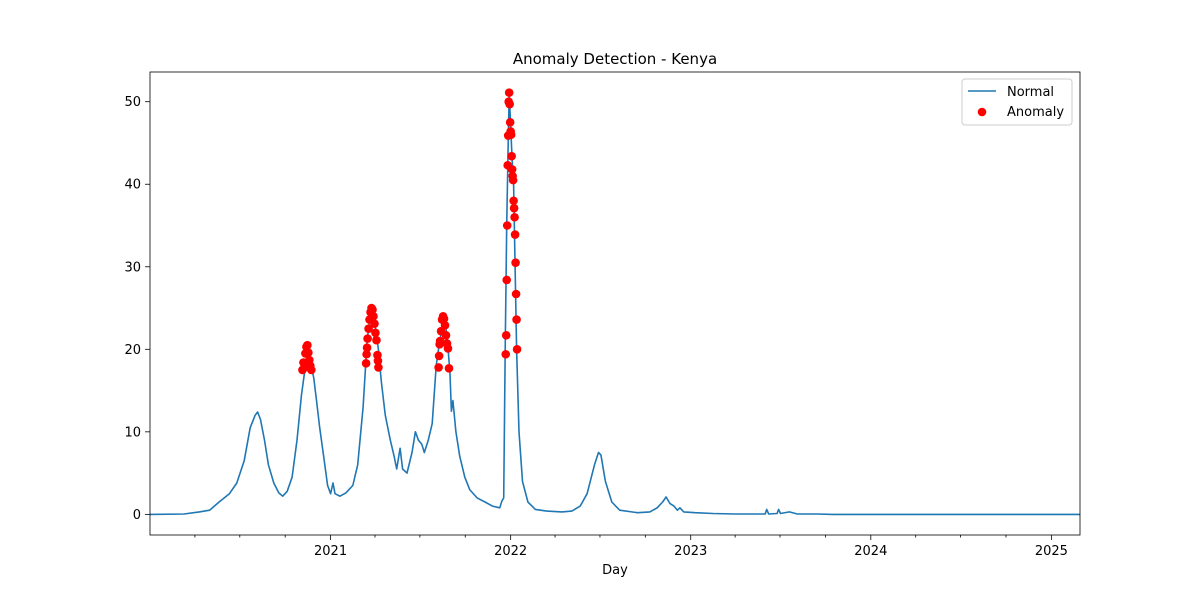  What do you see at coordinates (982, 112) in the screenshot?
I see `legend-marker-swatch` at bounding box center [982, 112].